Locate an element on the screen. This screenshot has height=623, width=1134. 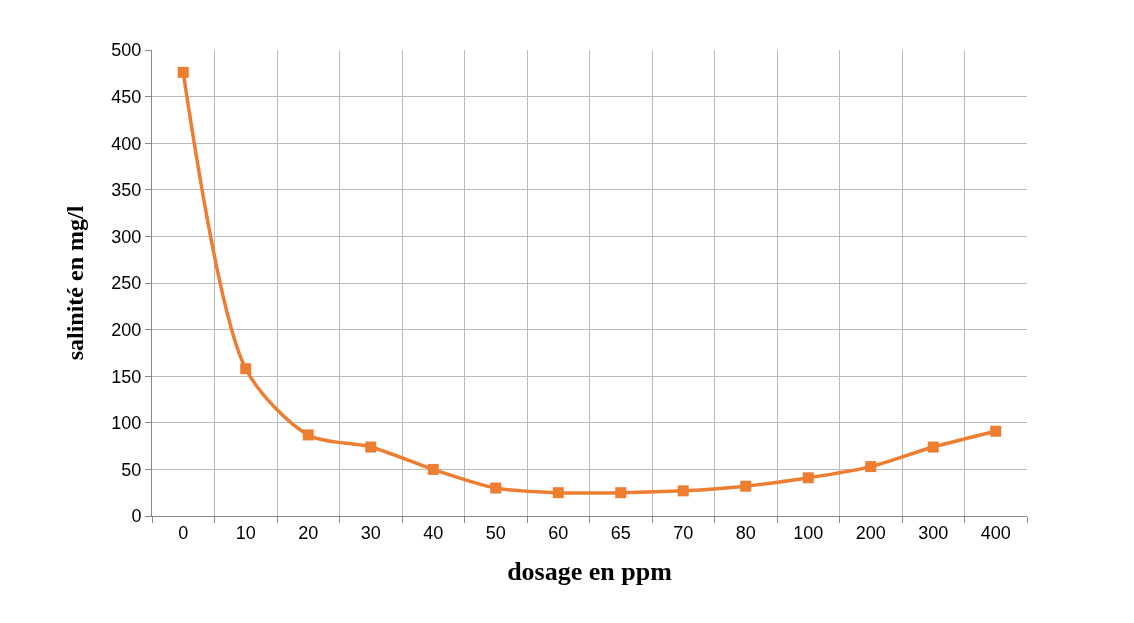
x-tick-label: 100 is located at coordinates (808, 532).